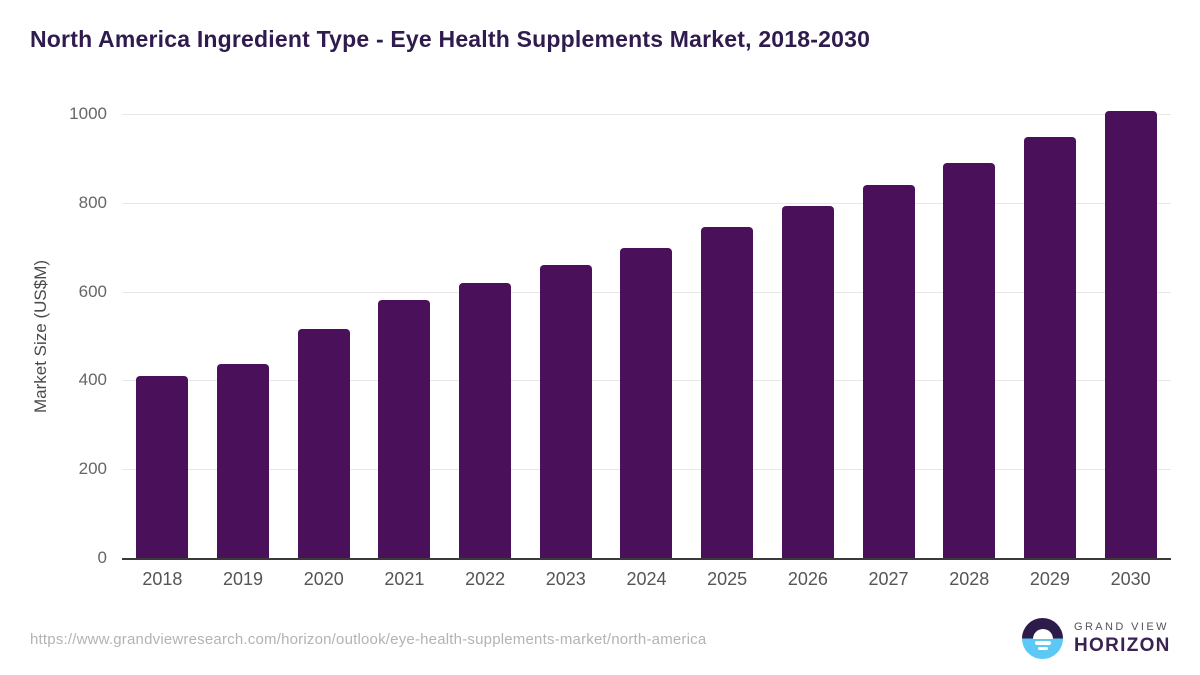 Image resolution: width=1200 pixels, height=675 pixels. What do you see at coordinates (404, 429) in the screenshot?
I see `bar-2021` at bounding box center [404, 429].